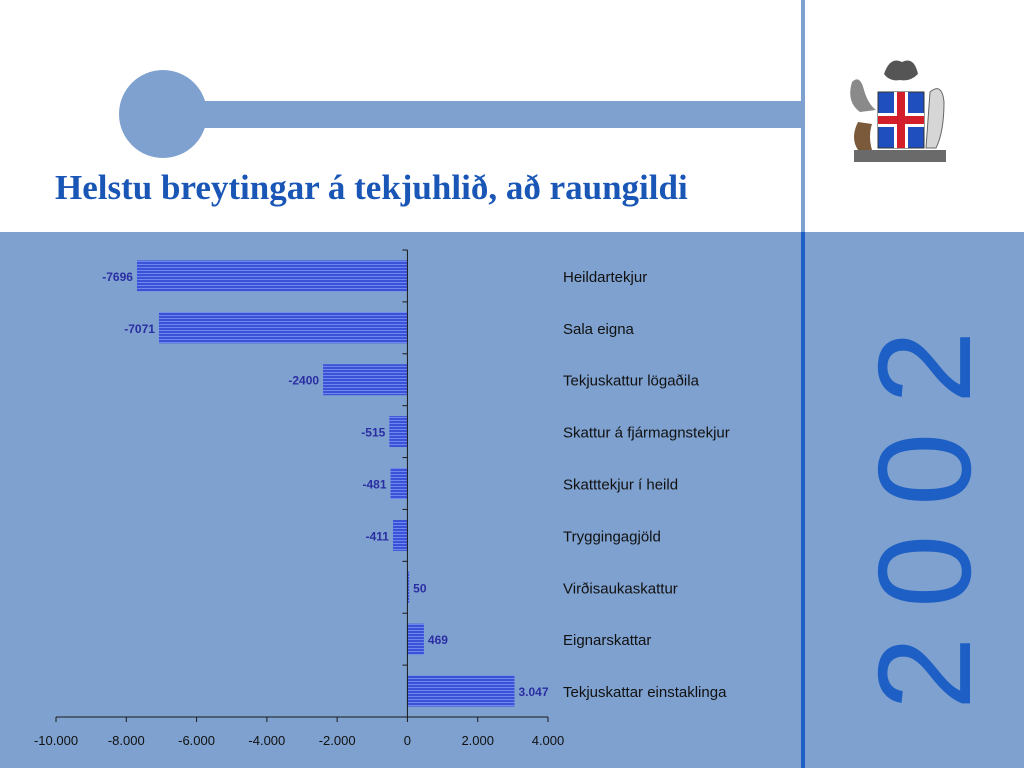  Describe the element at coordinates (477, 740) in the screenshot. I see `x-tick-label: 2.000` at that location.